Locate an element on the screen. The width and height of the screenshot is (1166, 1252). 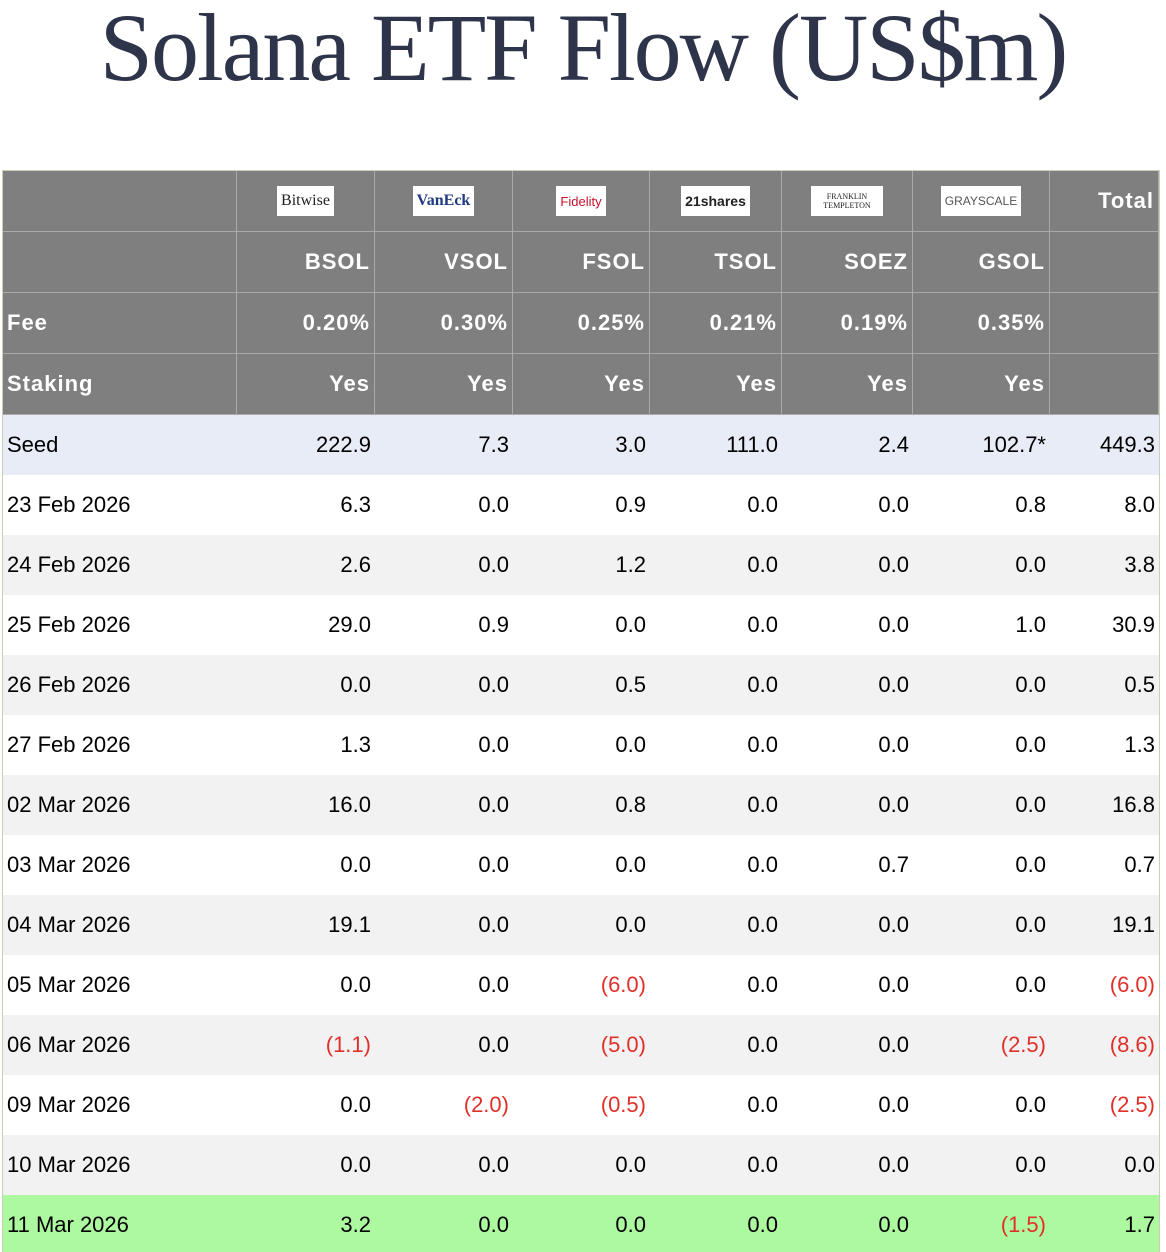
ticker: VSOL is located at coordinates (444, 262).